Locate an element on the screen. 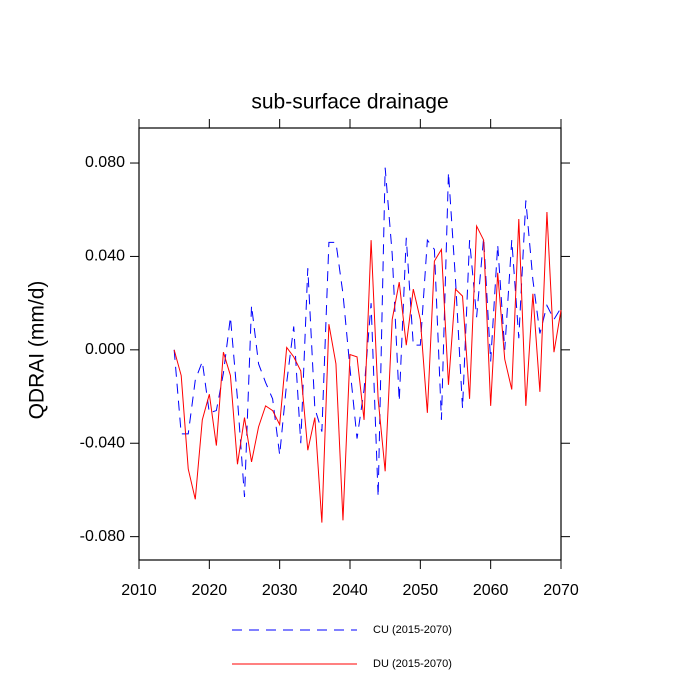  y-tick-label: 0.000 is located at coordinates (105, 349).